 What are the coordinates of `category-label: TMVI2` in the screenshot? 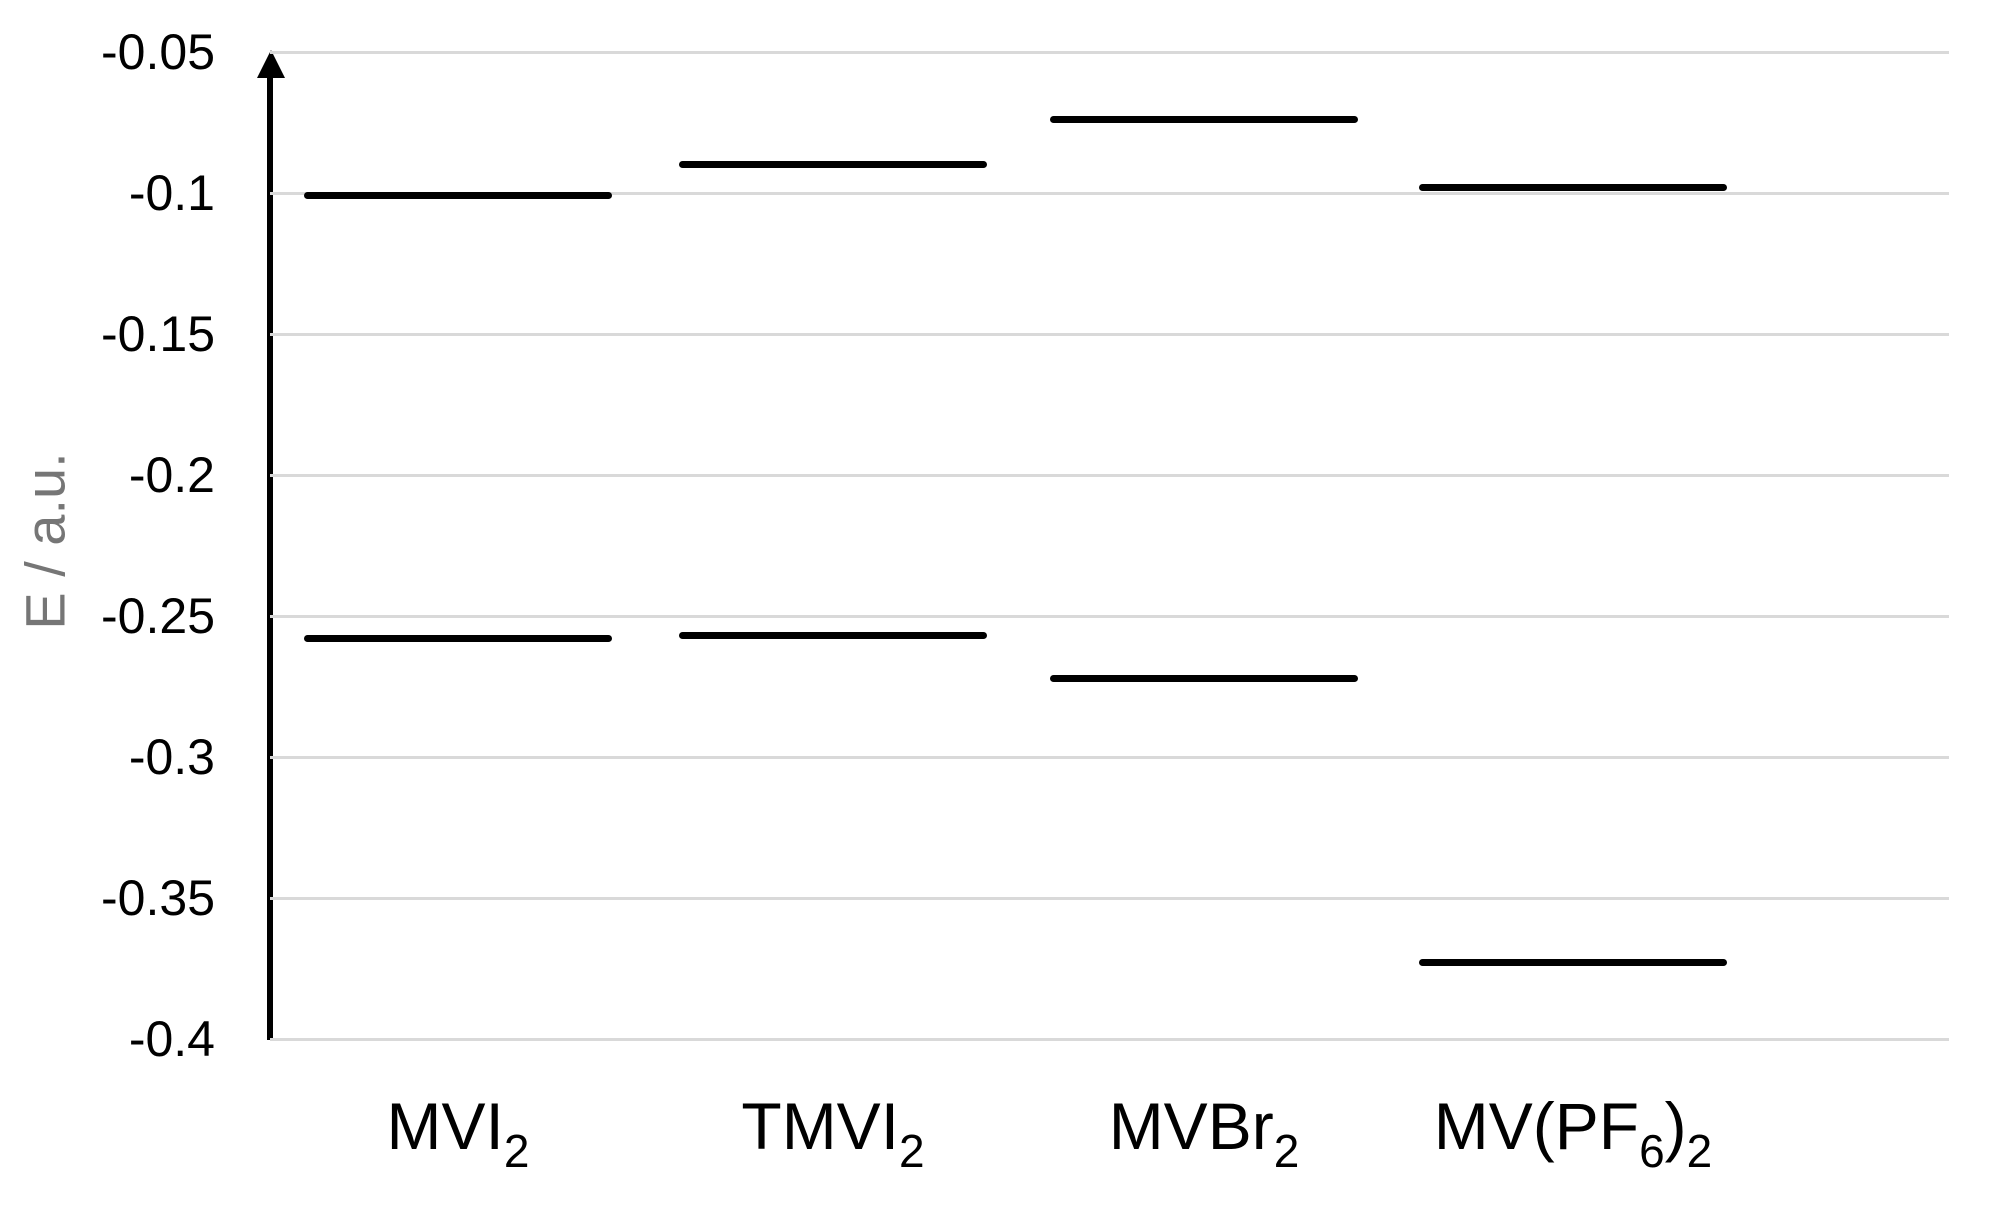 It's located at (832, 1133).